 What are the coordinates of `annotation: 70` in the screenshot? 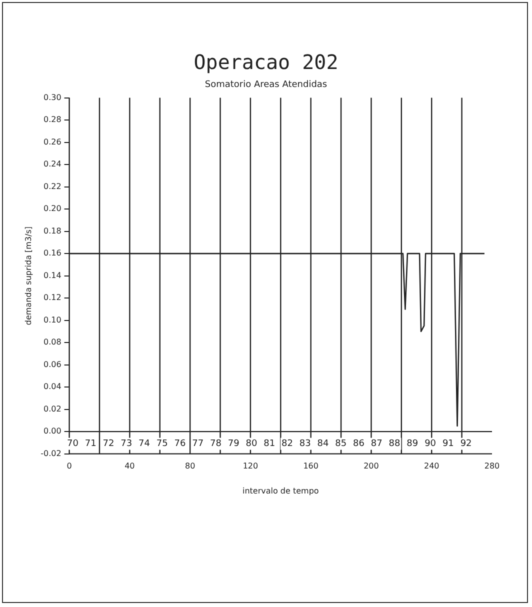 It's located at (72, 444).